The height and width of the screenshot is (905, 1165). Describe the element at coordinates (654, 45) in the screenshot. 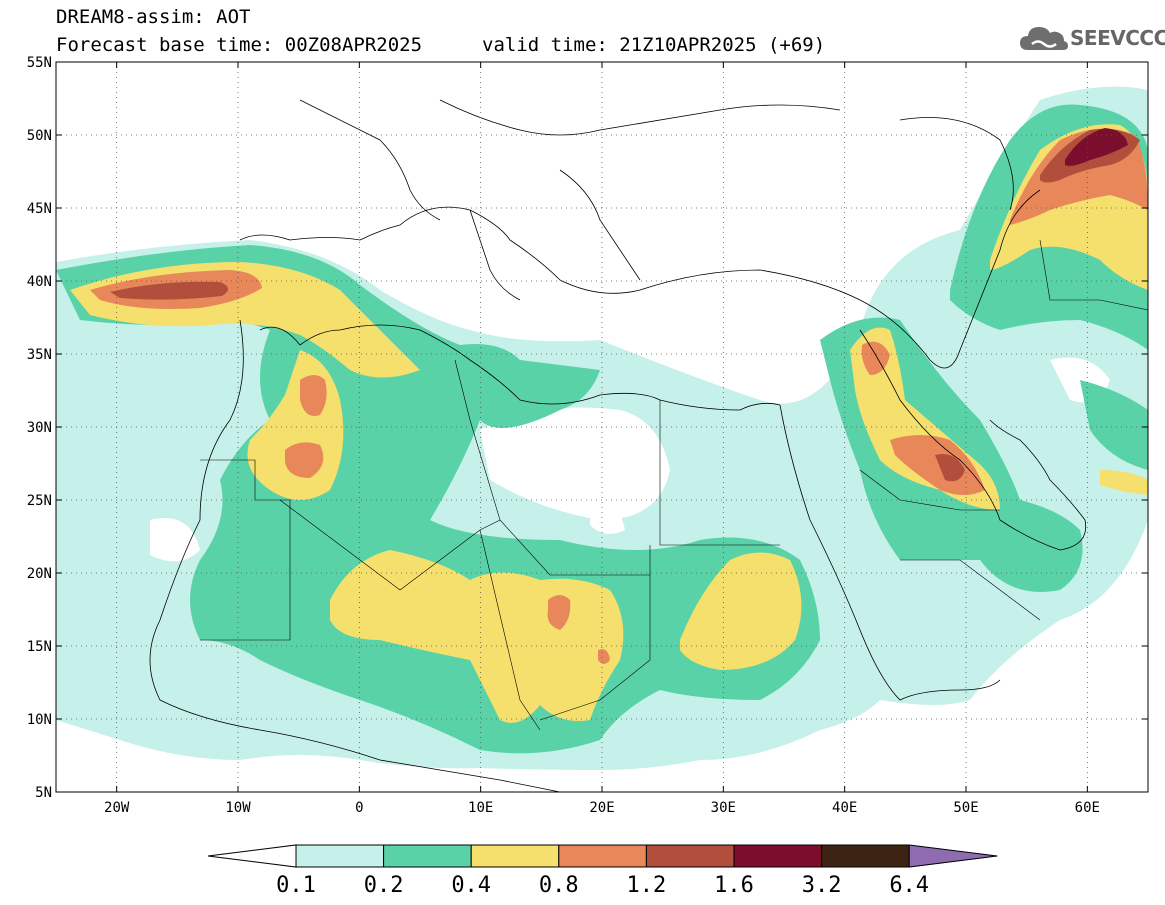

I see `valid-time: valid time: 21Z10APR2025 (+69)` at that location.